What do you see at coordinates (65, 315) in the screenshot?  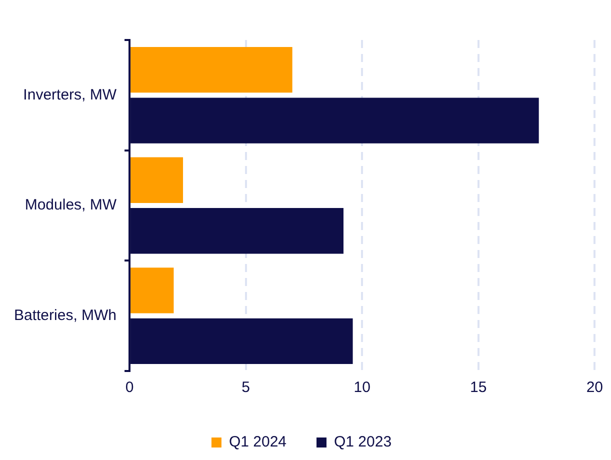 I see `y-tick-label: Batteries, MWh` at bounding box center [65, 315].